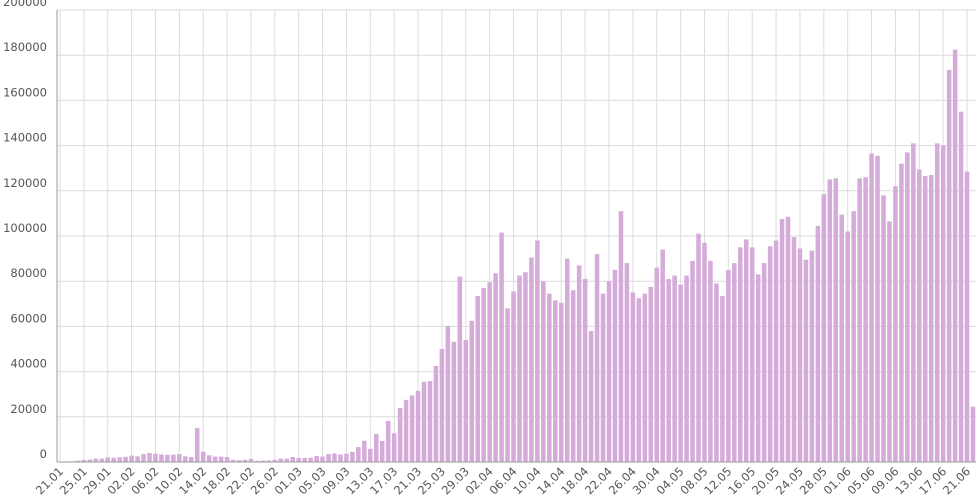  I want to click on bar-21.03, so click(418, 426).